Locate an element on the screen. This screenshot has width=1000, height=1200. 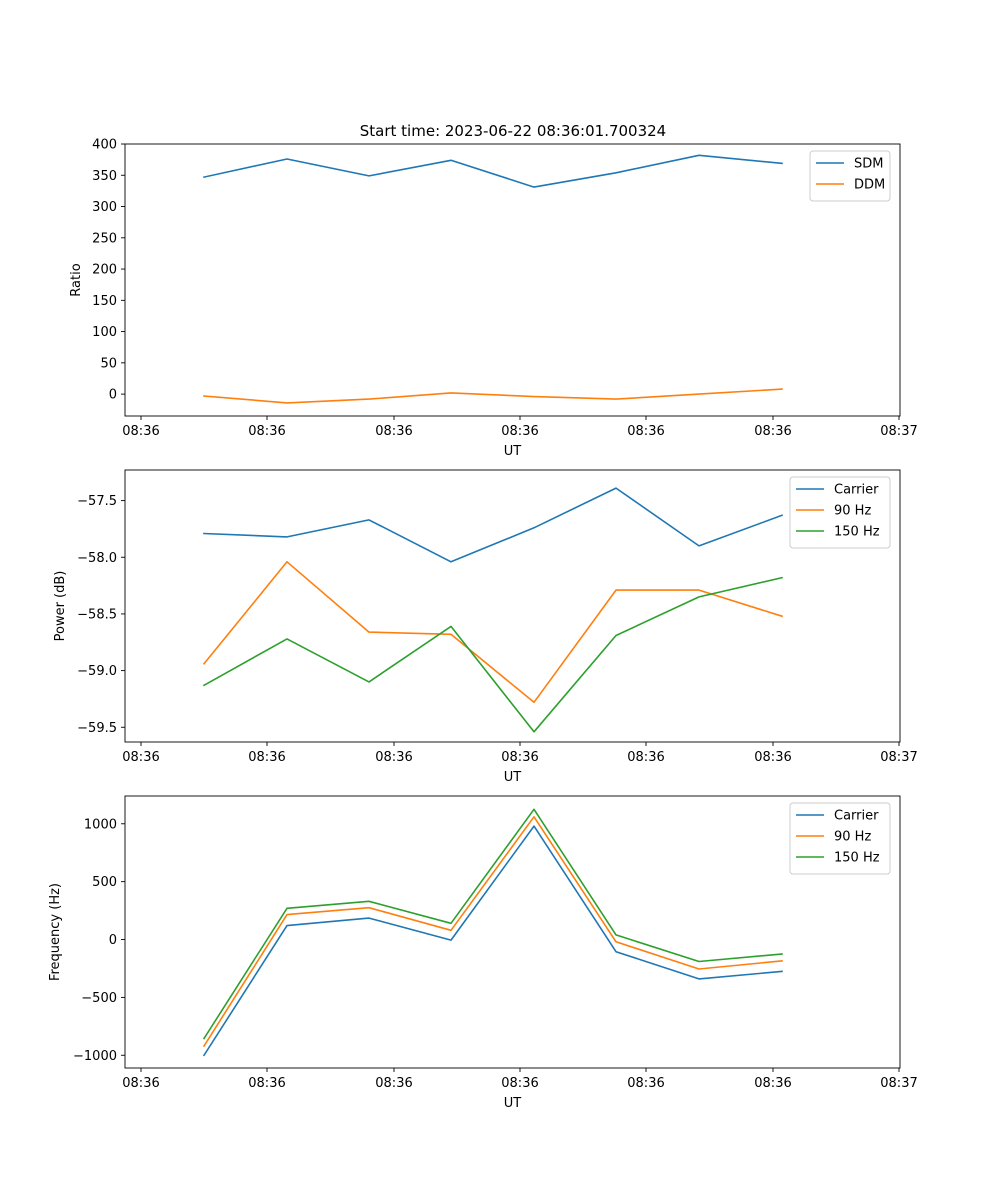
y-tick-label: 150 is located at coordinates (104, 301).